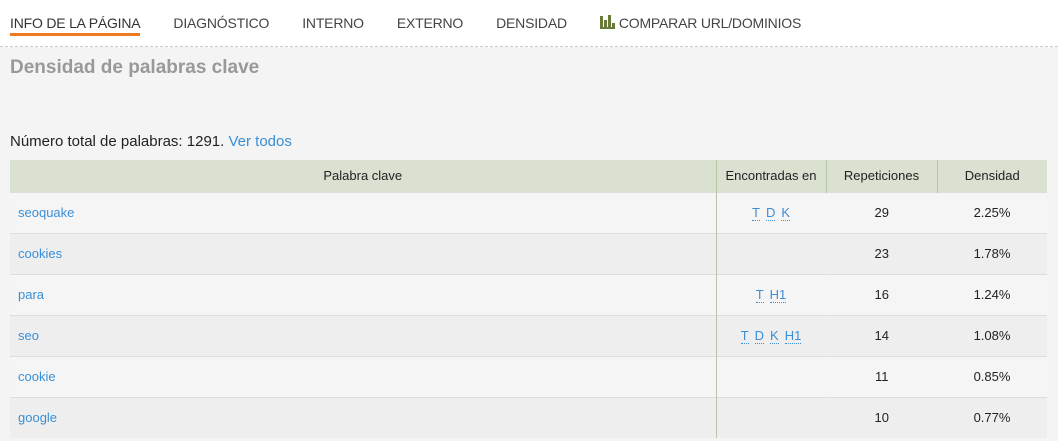 Image resolution: width=1058 pixels, height=441 pixels. I want to click on tab-label: DENSIDAD, so click(531, 23).